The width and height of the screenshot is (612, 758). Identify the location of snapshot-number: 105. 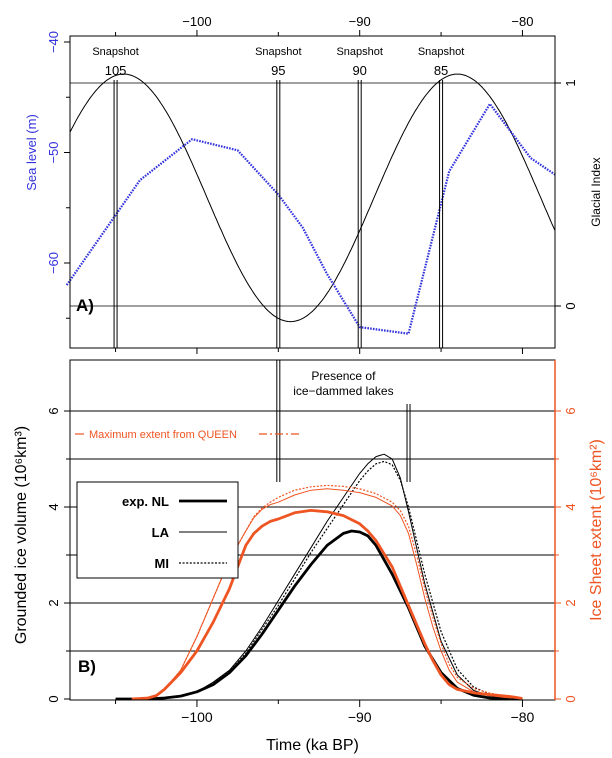
(116, 70).